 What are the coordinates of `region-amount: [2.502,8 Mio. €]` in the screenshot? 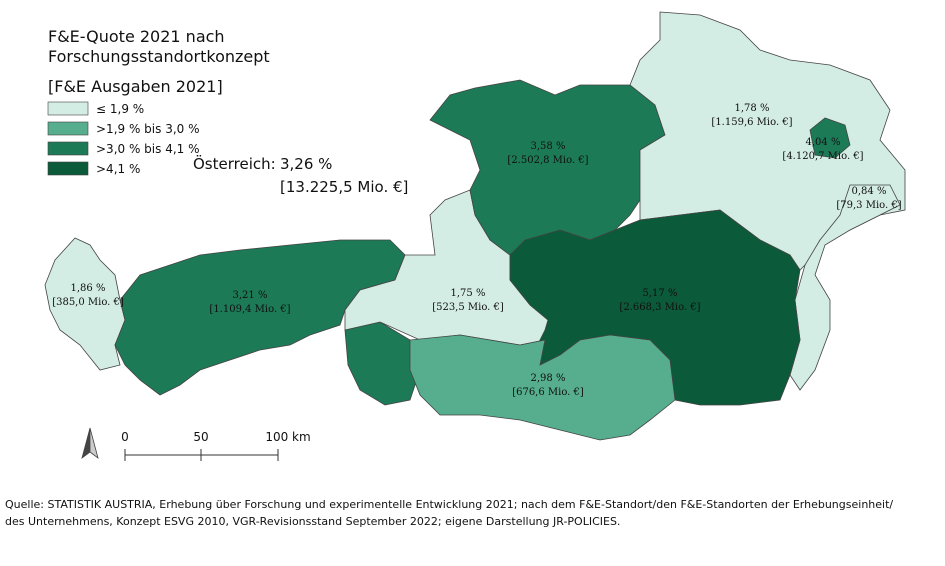 It's located at (547, 160).